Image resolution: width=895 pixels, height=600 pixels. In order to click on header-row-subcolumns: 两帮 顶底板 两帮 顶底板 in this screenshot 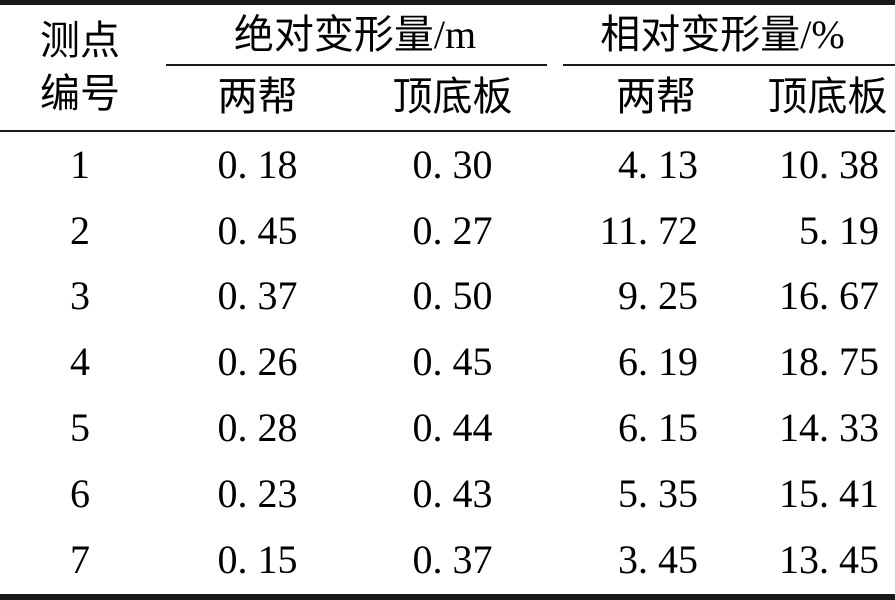, I will do `click(447, 98)`.